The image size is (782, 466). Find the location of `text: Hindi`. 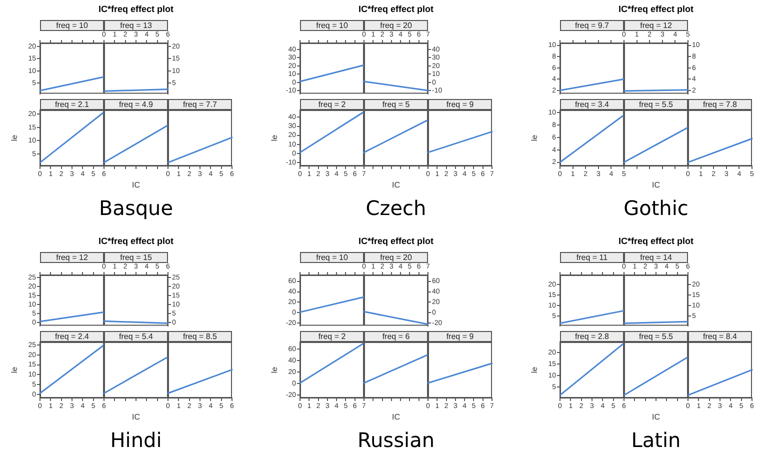

text: Hindi is located at coordinates (136, 440).